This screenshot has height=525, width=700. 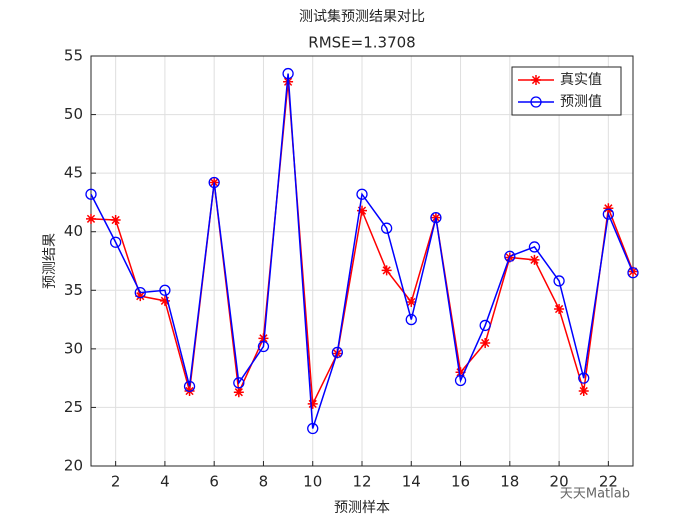 I want to click on y-tick-label: 45, so click(x=73, y=173).